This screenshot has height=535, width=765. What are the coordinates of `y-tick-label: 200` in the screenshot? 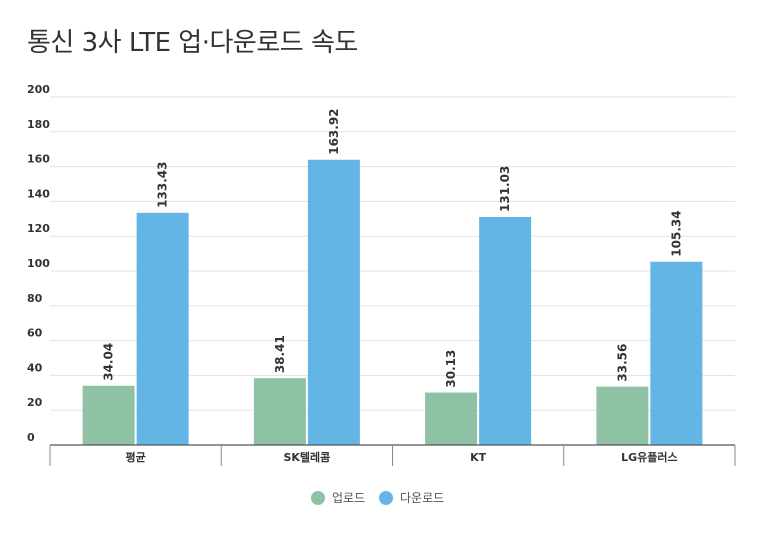 It's located at (38, 89).